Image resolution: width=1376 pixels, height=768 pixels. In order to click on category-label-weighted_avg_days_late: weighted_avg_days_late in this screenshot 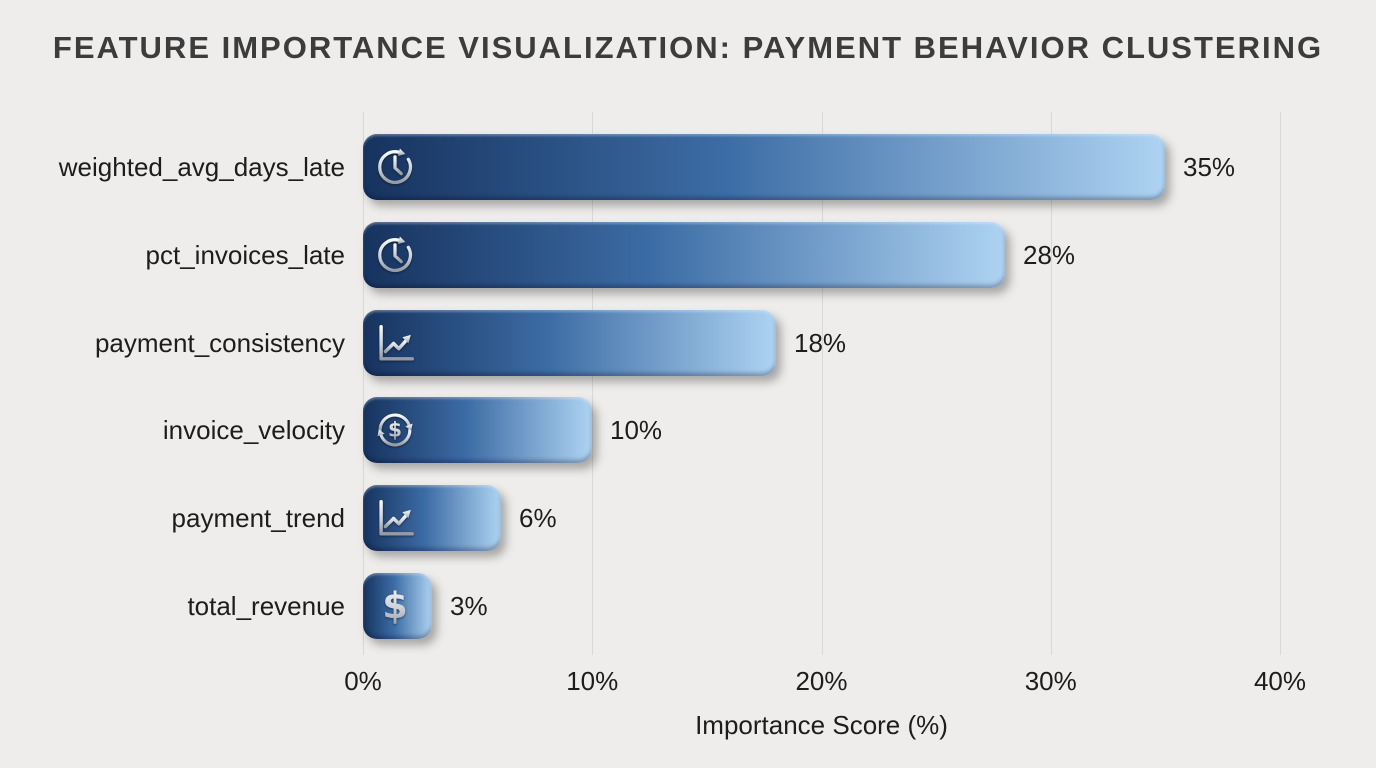, I will do `click(201, 167)`.